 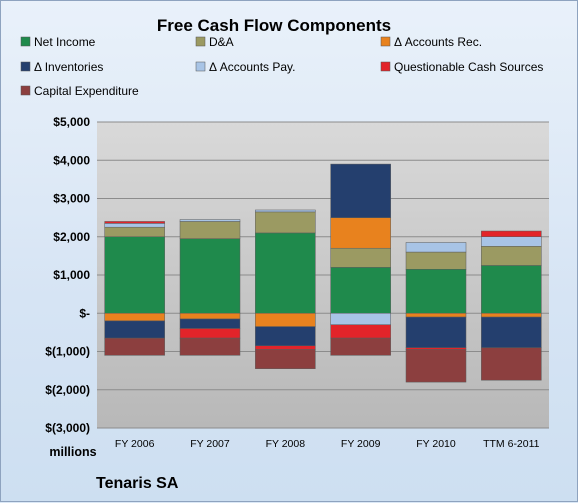 What do you see at coordinates (361, 444) in the screenshot?
I see `x-tick-label: FY 2009` at bounding box center [361, 444].